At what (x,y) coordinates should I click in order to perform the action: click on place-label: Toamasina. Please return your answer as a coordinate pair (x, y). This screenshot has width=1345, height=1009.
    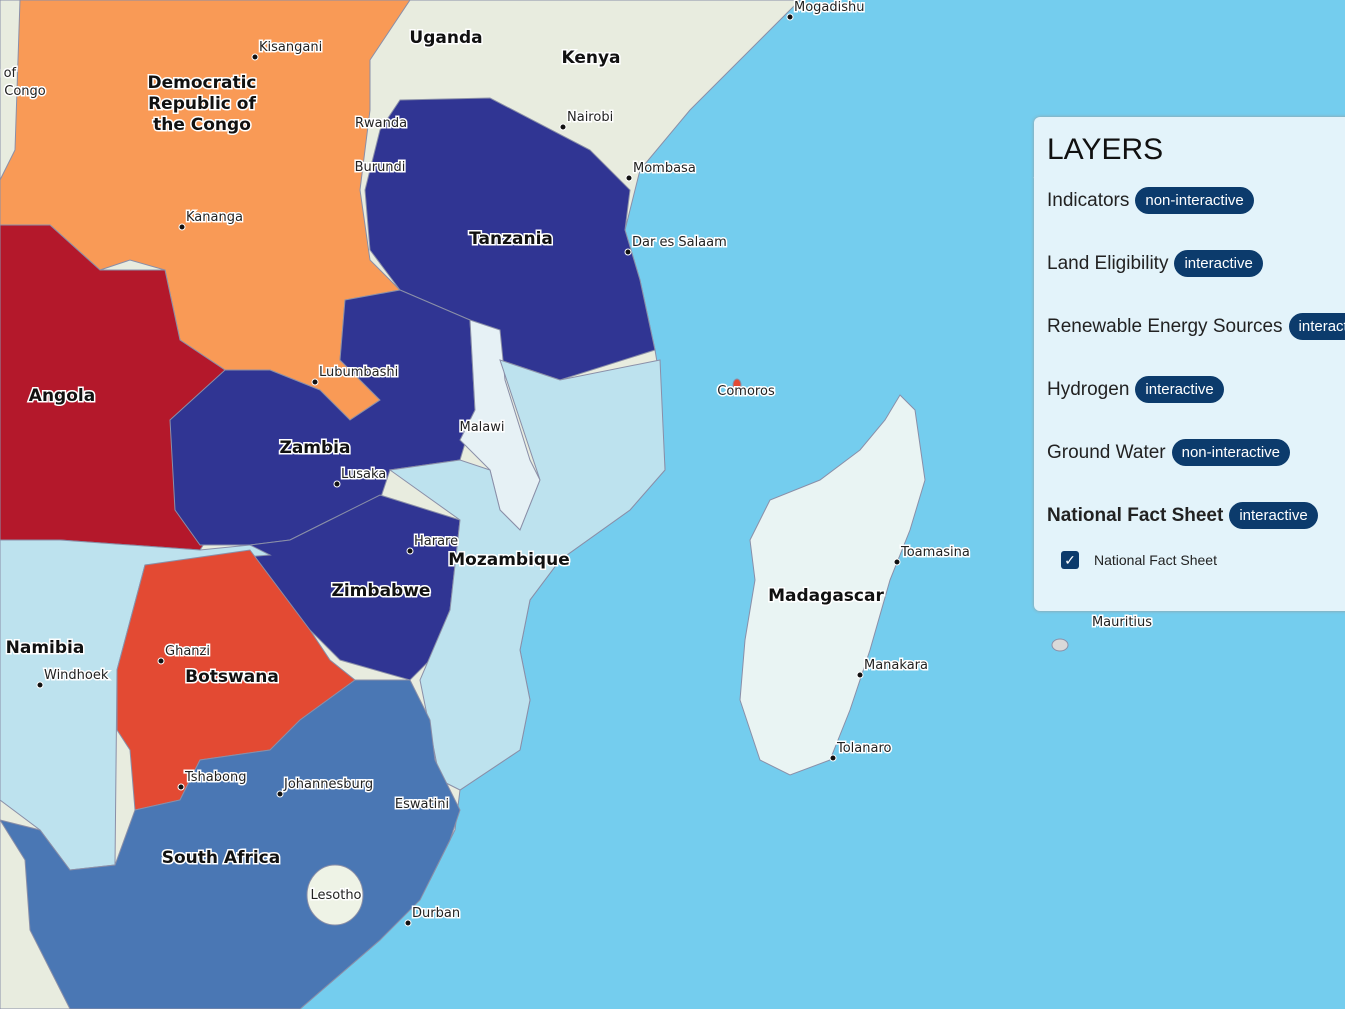
    Looking at the image, I should click on (935, 552).